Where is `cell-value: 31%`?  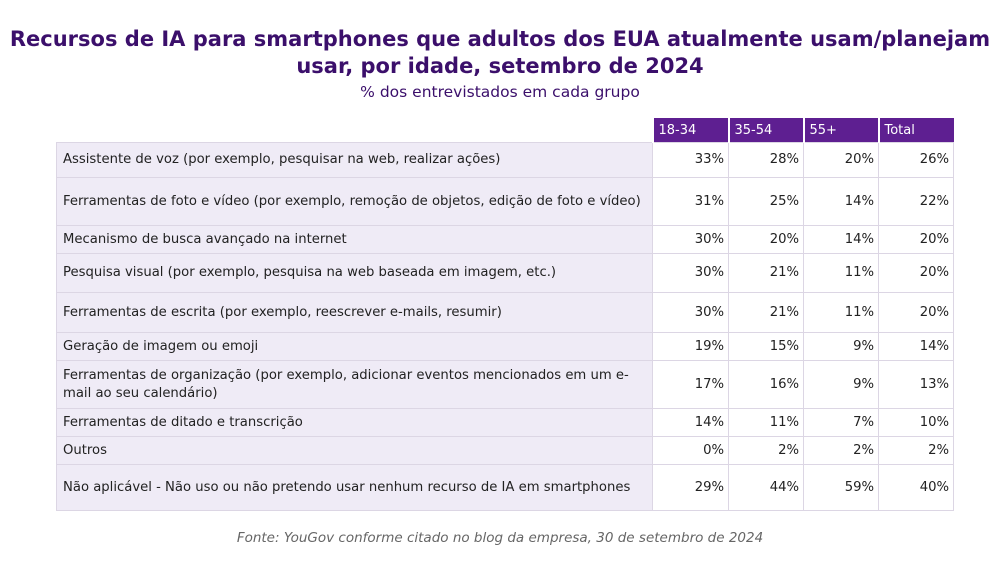
cell-value: 31% is located at coordinates (690, 201).